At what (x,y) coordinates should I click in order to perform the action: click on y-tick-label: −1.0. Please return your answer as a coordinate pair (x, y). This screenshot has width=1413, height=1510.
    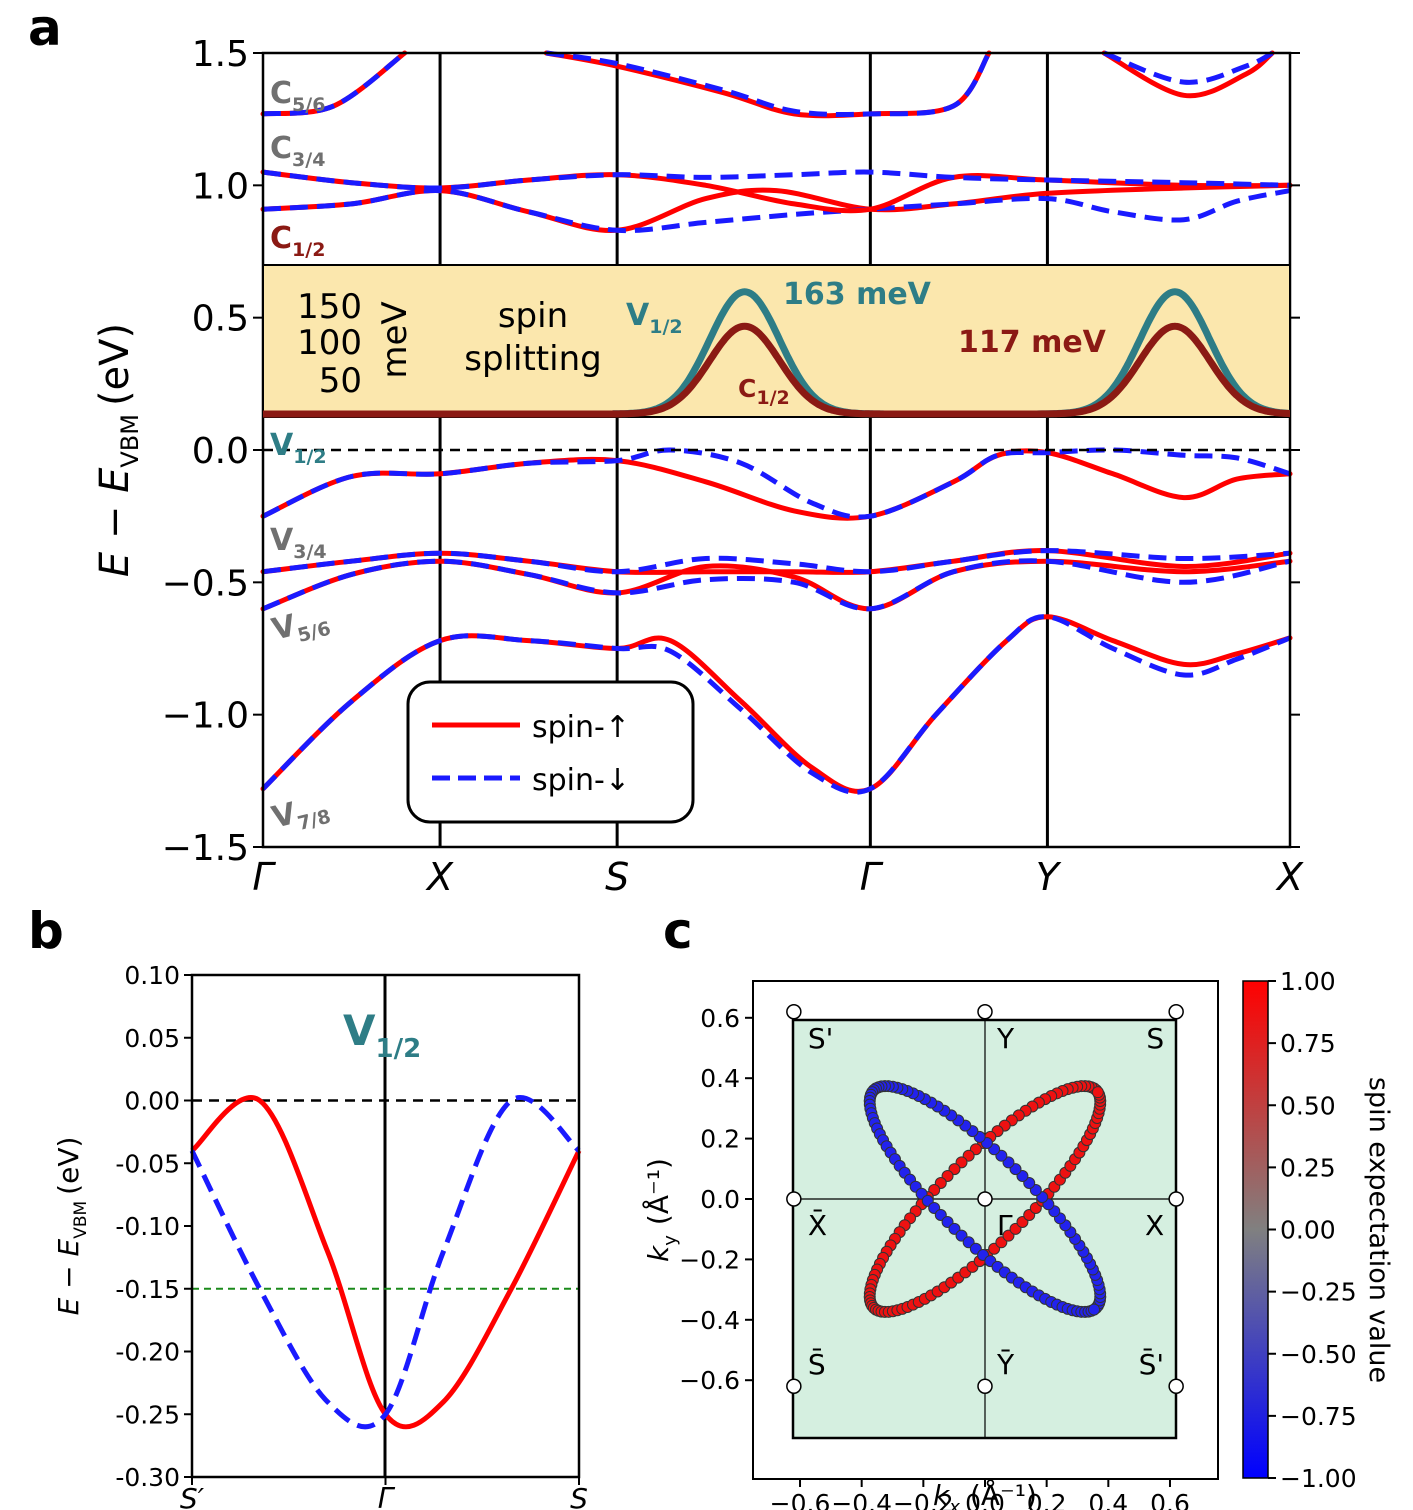
    Looking at the image, I should click on (205, 716).